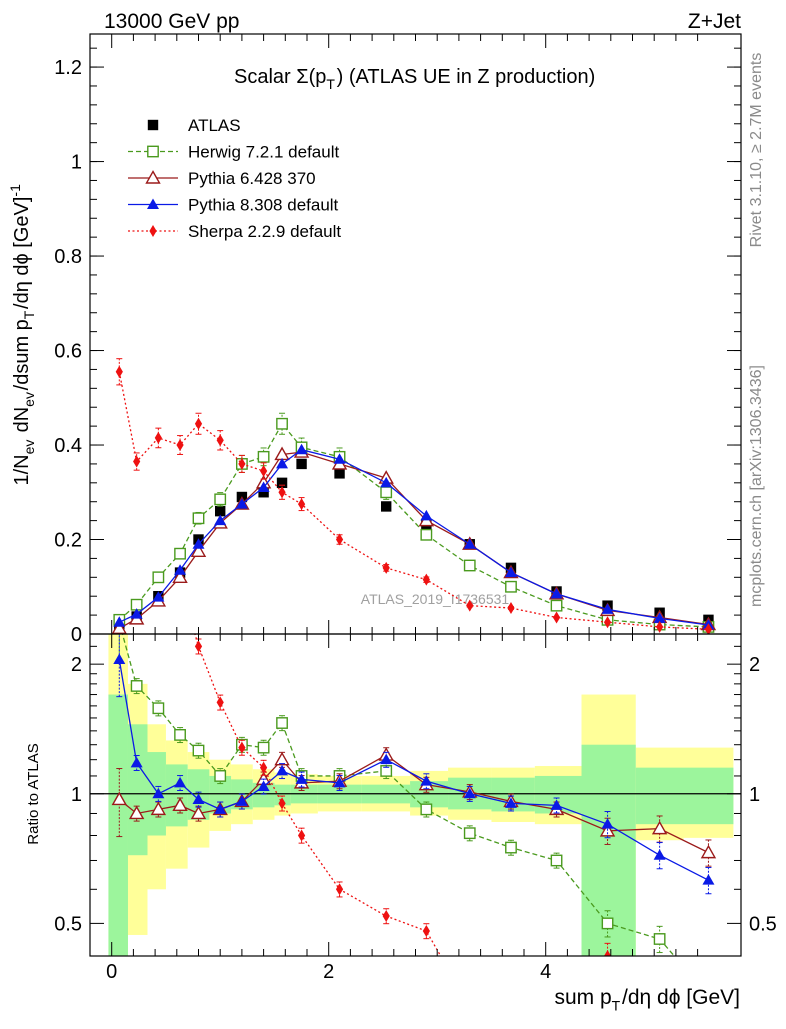 This screenshot has height=1029, width=786. What do you see at coordinates (263, 152) in the screenshot?
I see `legend-label: Herwig 7.2.1 default` at bounding box center [263, 152].